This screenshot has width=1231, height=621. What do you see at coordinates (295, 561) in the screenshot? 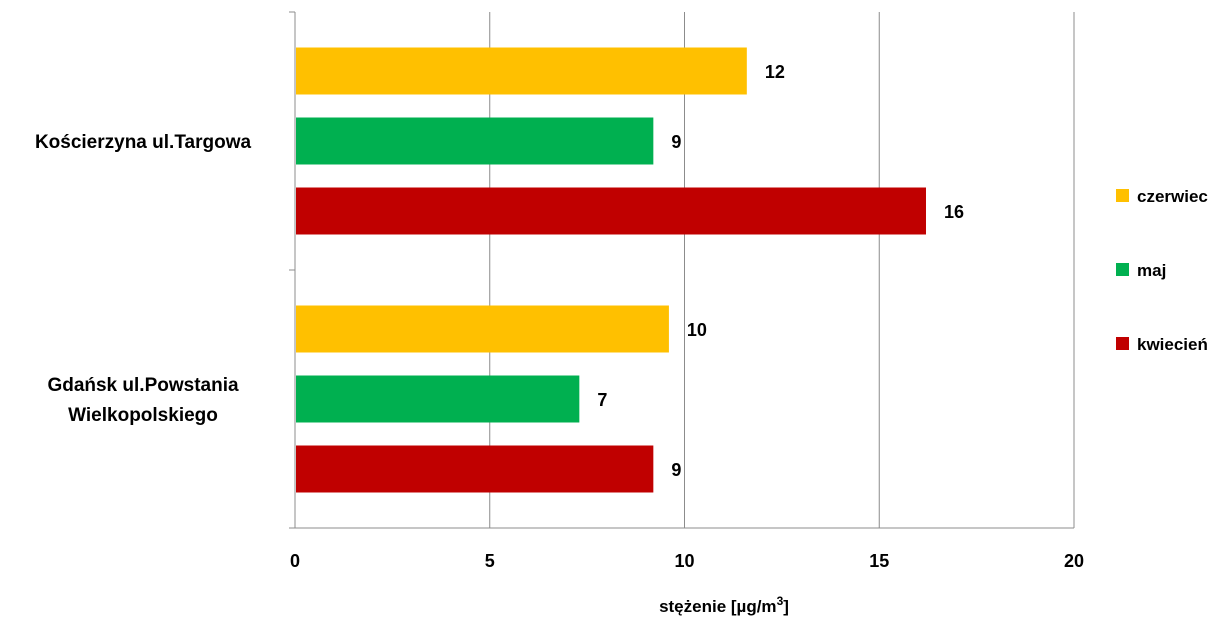
I see `x-tick-label: 0` at bounding box center [295, 561].